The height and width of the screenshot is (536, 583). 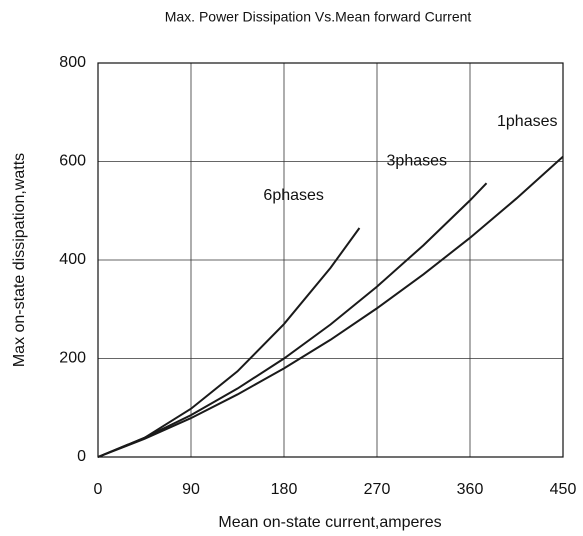 I want to click on y-tick-label: 400, so click(x=72, y=259).